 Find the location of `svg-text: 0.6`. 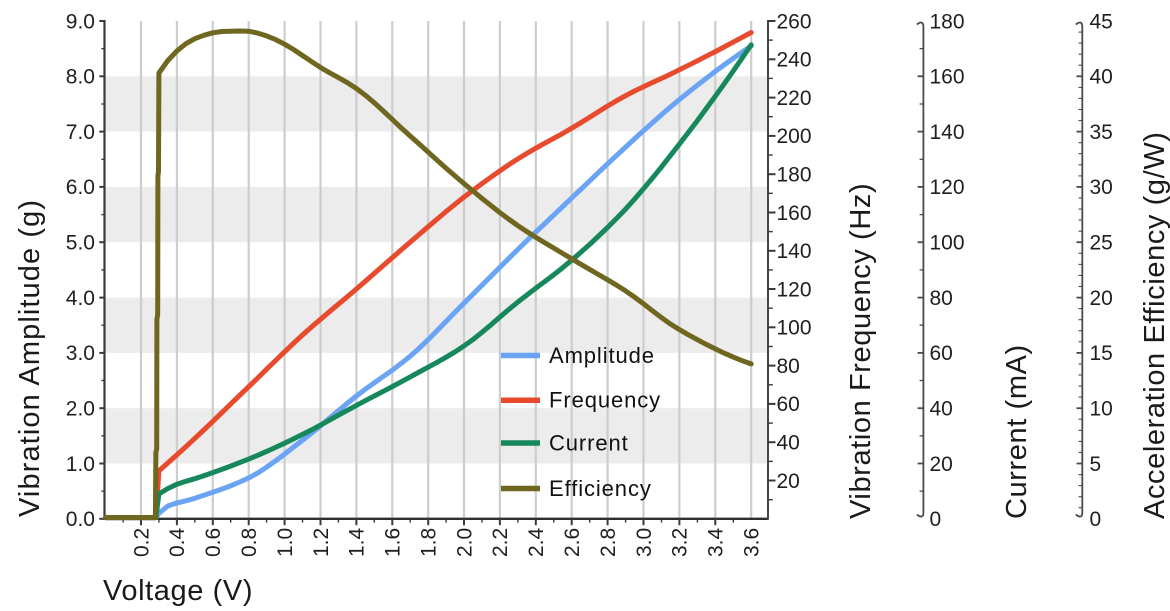

svg-text: 0.6 is located at coordinates (213, 542).